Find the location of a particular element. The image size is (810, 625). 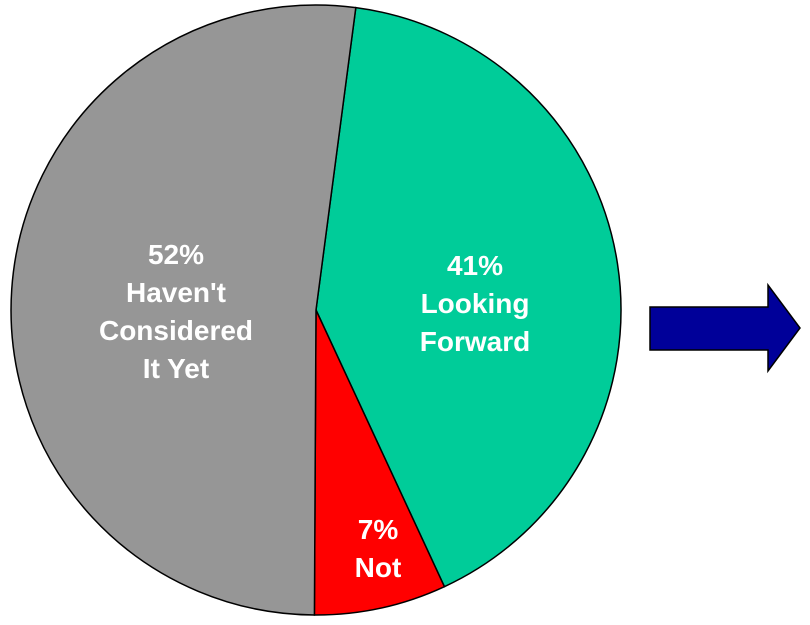

slice-label-line: Not is located at coordinates (378, 567).